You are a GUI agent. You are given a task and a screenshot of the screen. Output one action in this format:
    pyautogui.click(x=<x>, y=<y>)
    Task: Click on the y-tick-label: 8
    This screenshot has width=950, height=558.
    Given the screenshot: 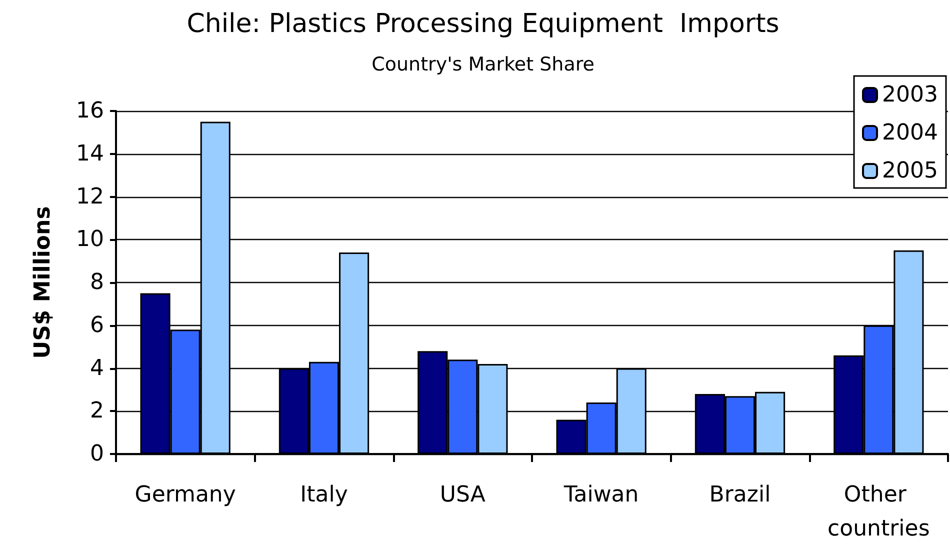 What is the action you would take?
    pyautogui.click(x=97, y=282)
    